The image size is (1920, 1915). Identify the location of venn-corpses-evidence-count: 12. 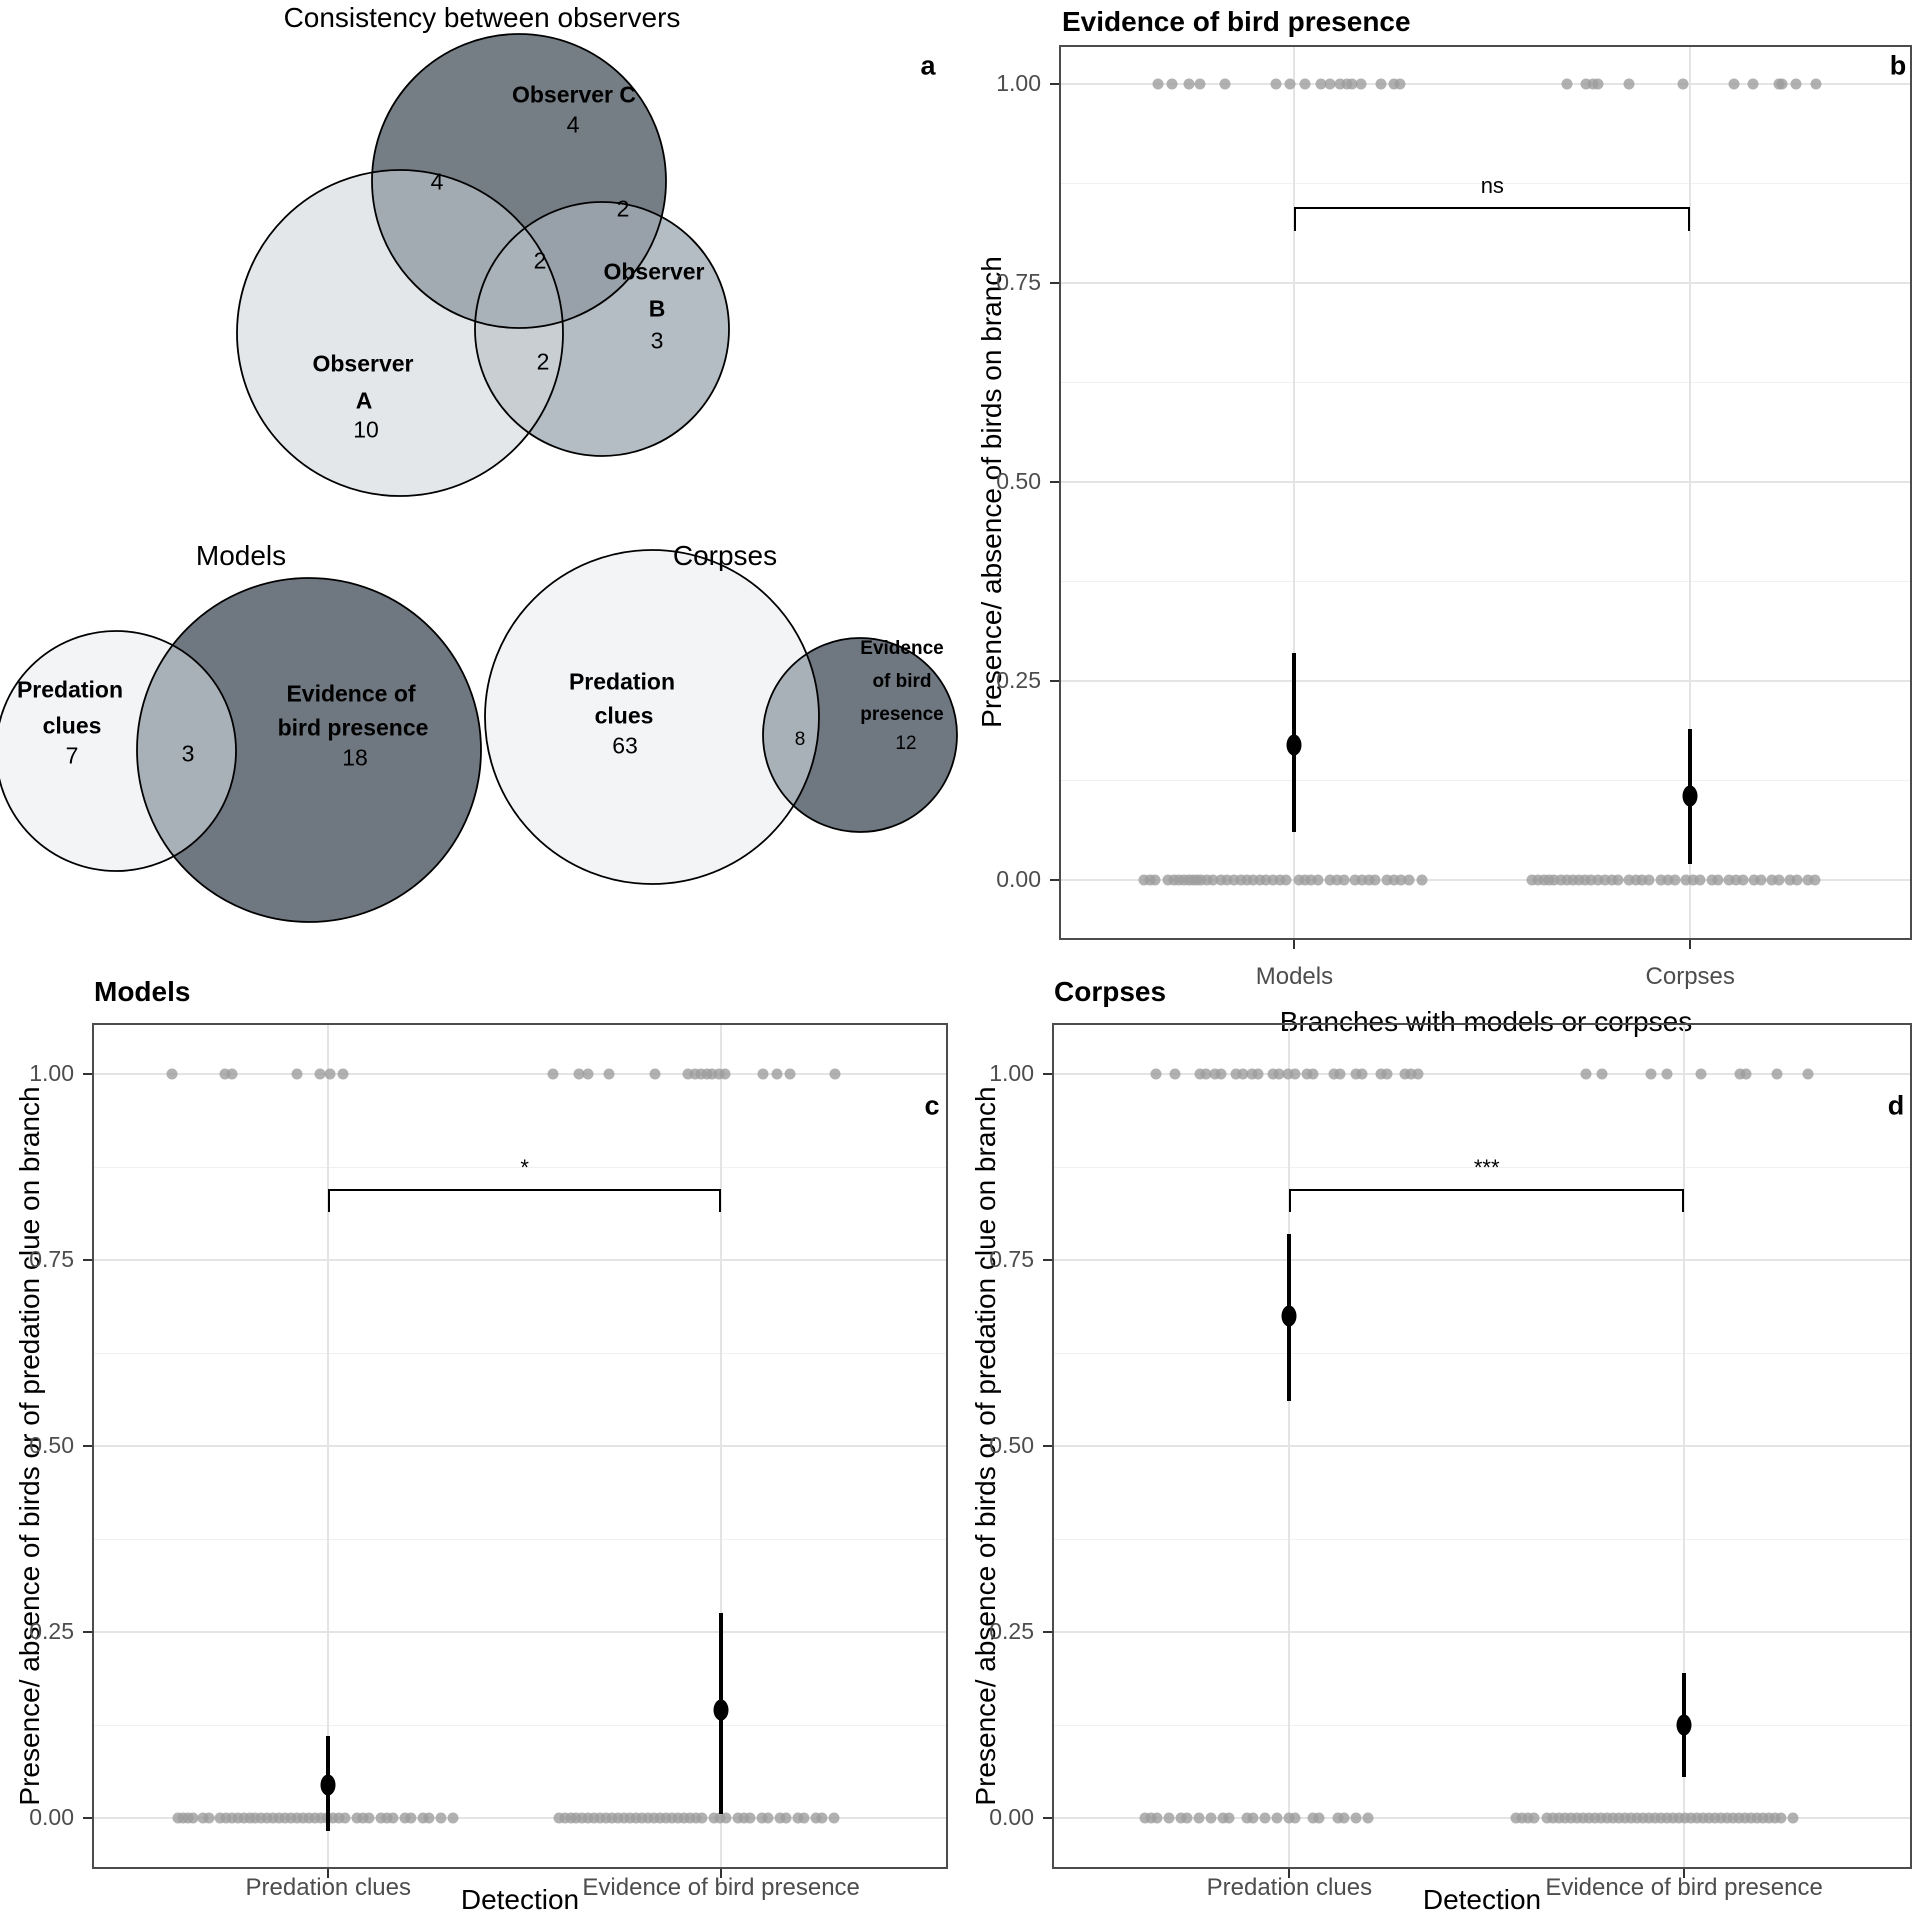
(906, 743).